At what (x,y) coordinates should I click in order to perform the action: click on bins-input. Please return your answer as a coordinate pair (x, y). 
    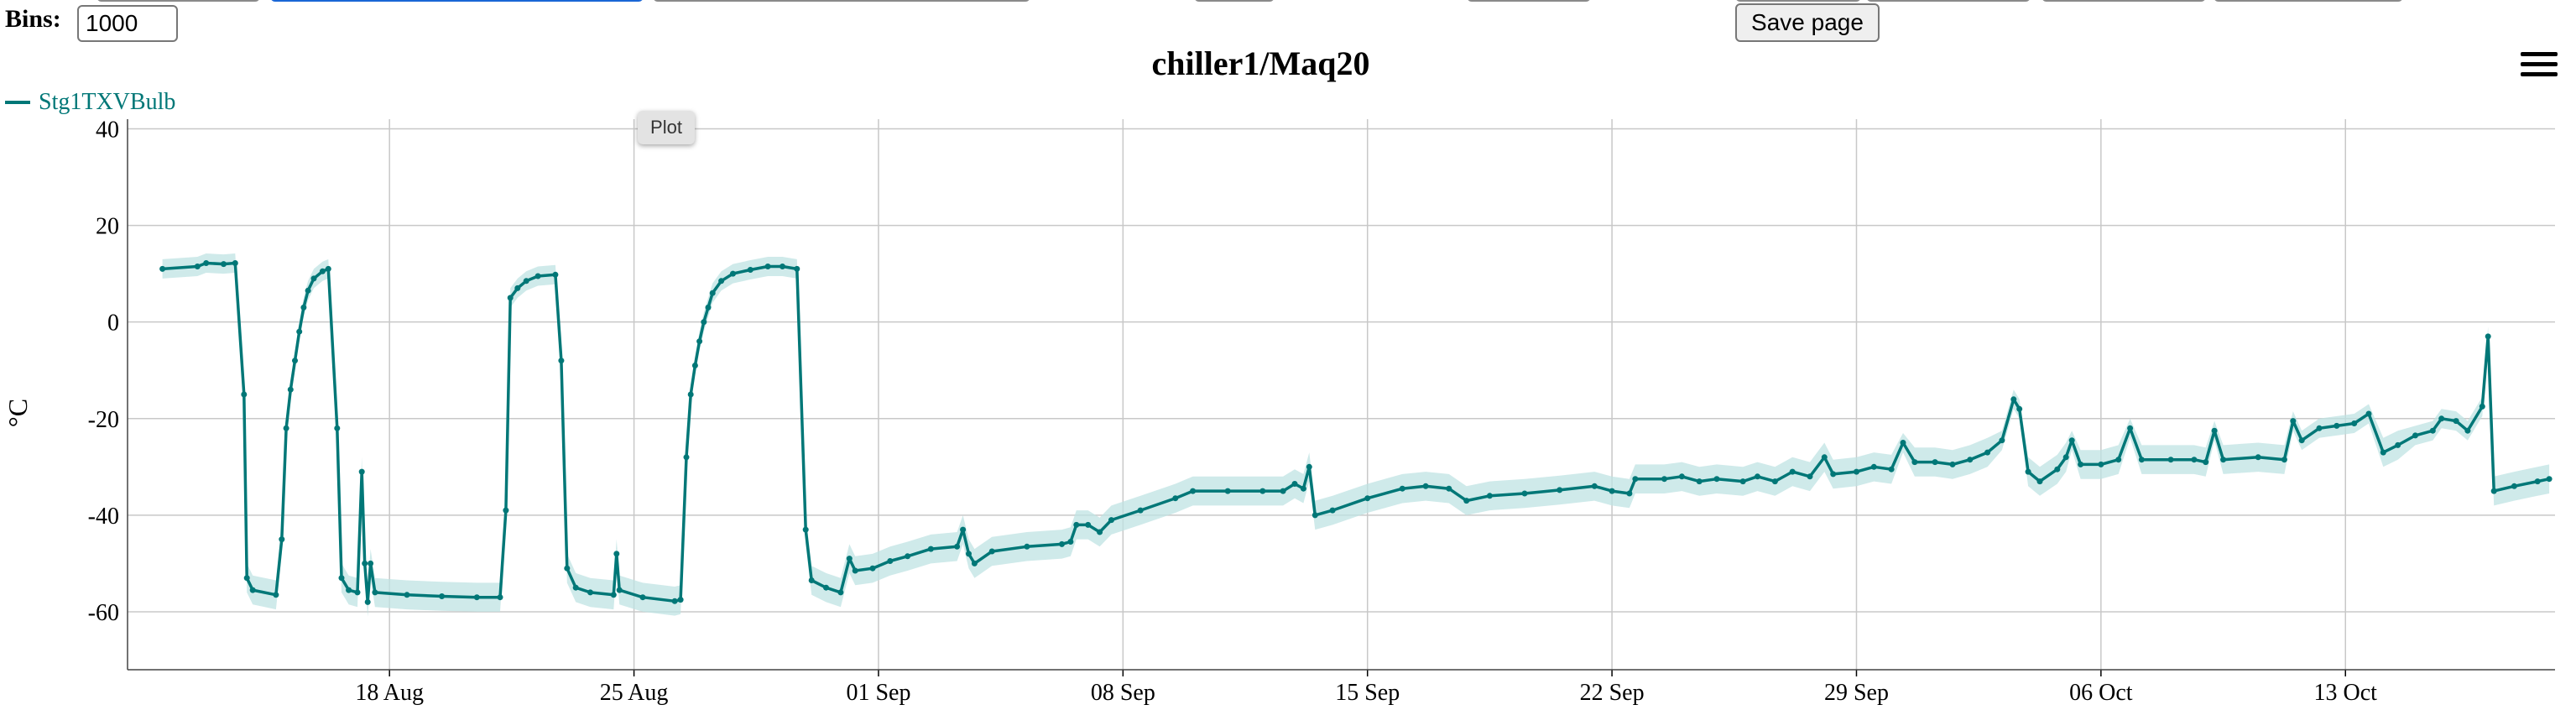
    Looking at the image, I should click on (127, 23).